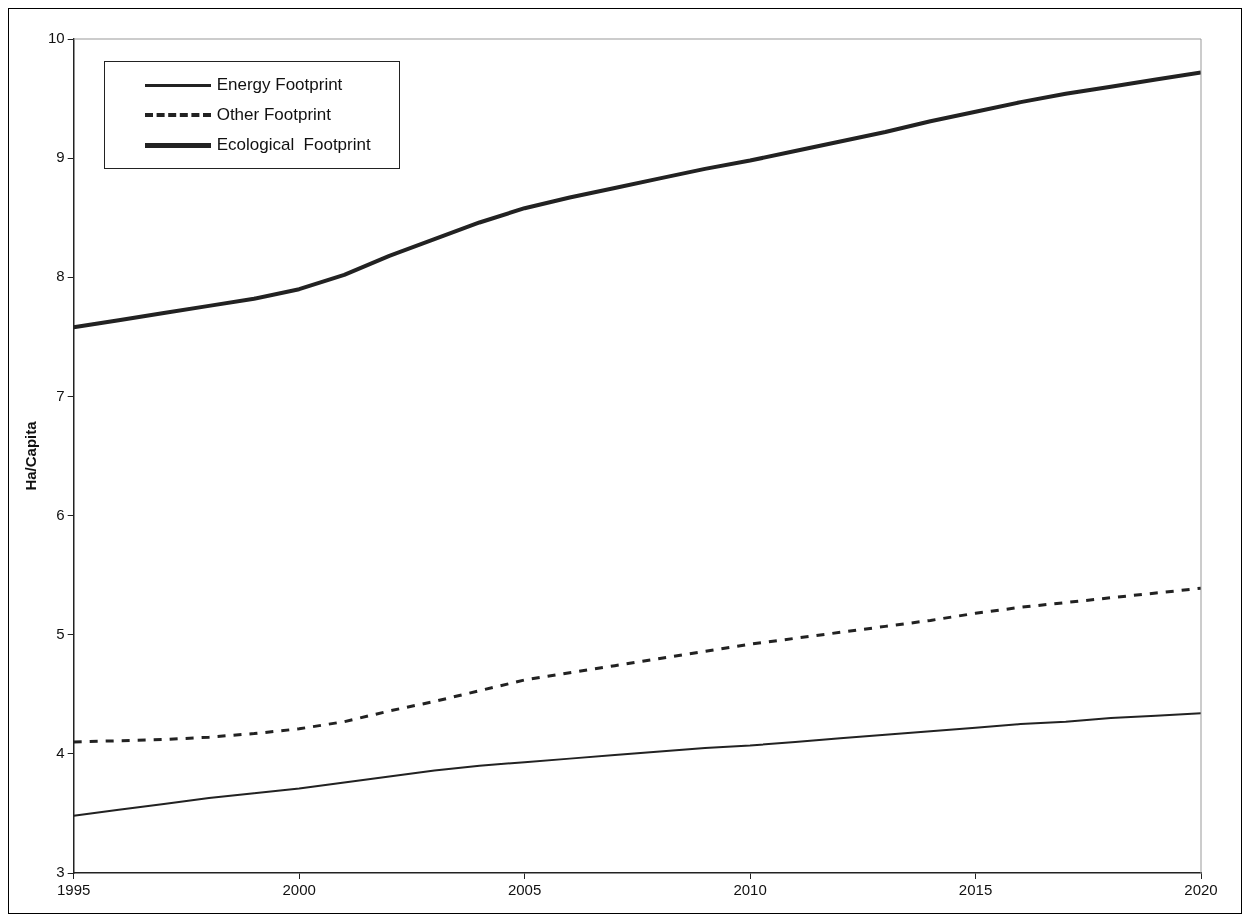 This screenshot has height=922, width=1248. I want to click on y-tick-label: 4, so click(60, 752).